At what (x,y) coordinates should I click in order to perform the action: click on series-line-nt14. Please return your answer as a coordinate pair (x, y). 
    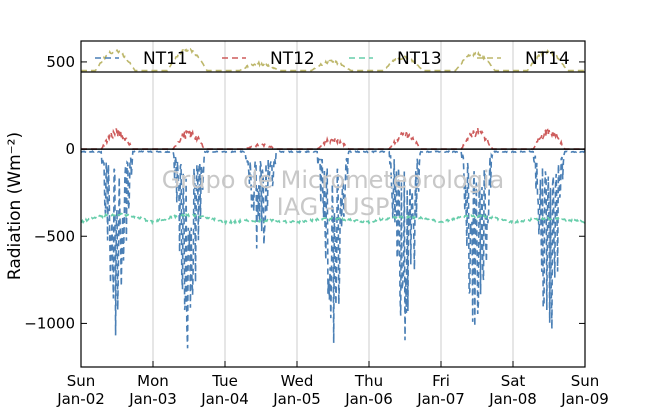
    Looking at the image, I should click on (333, 59).